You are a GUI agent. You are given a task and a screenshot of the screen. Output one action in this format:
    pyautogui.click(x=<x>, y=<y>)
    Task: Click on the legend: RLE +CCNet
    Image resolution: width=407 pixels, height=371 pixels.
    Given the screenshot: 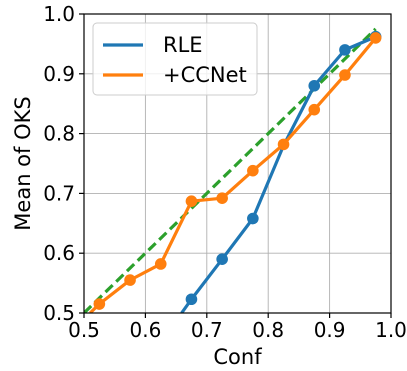 What is the action you would take?
    pyautogui.click(x=175, y=59)
    